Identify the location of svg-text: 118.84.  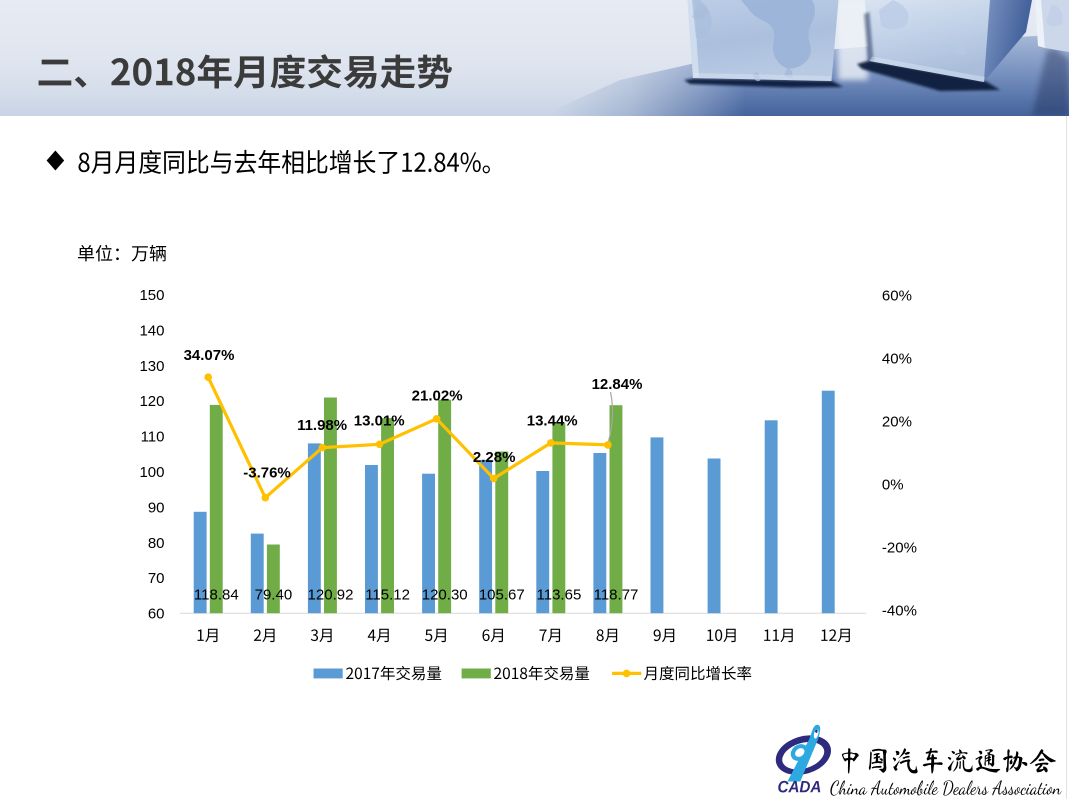
(216, 594).